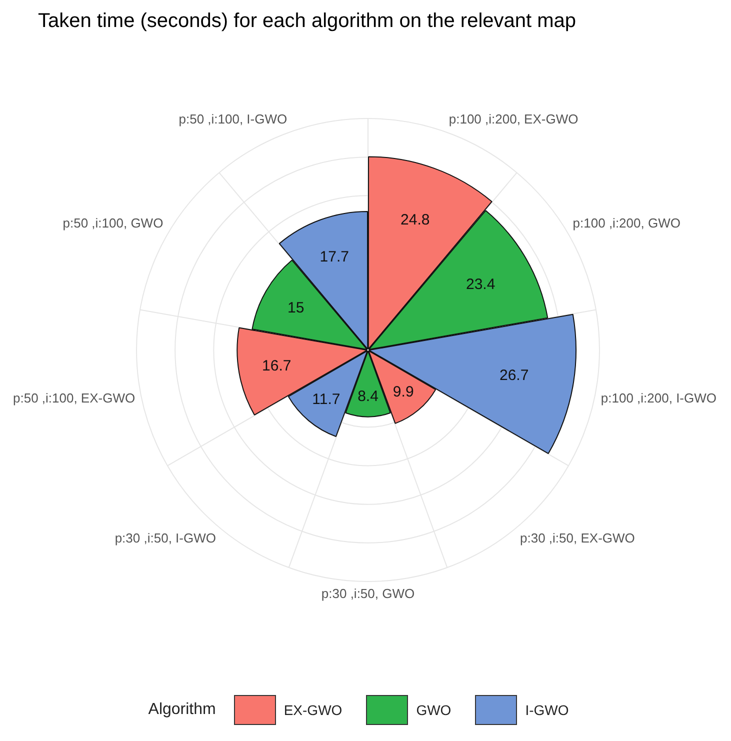 This screenshot has width=731, height=741. What do you see at coordinates (626, 223) in the screenshot?
I see `category-label: p:100 ,i:200, GWO` at bounding box center [626, 223].